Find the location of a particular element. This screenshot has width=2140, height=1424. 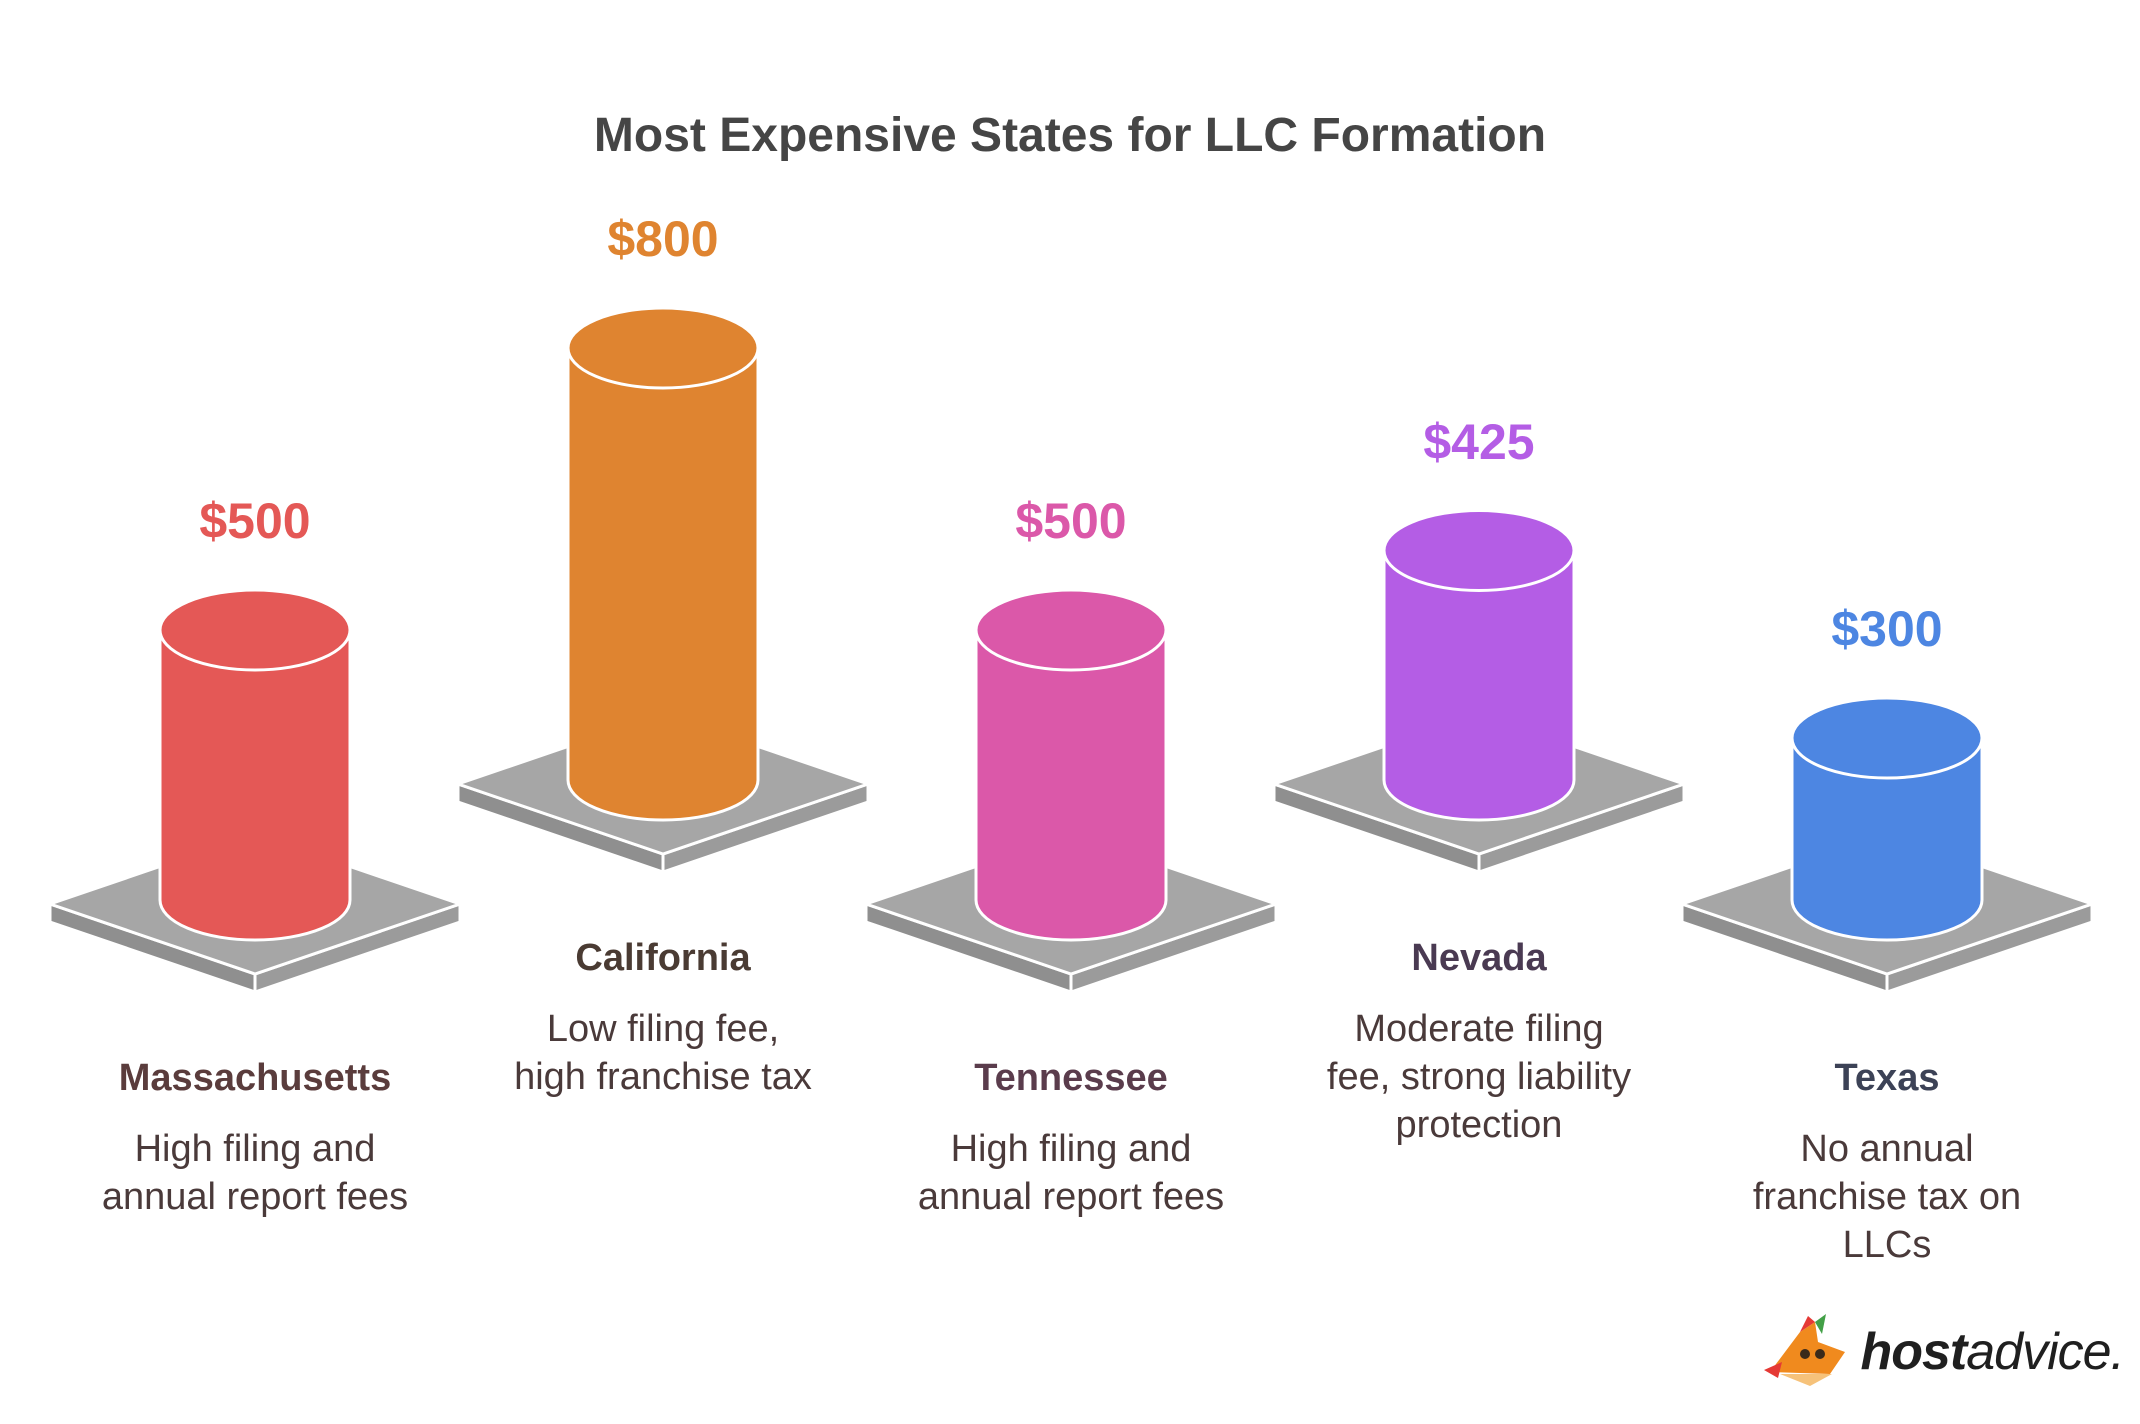

hostadvice-logo: hostadvice. is located at coordinates (1942, 1352).